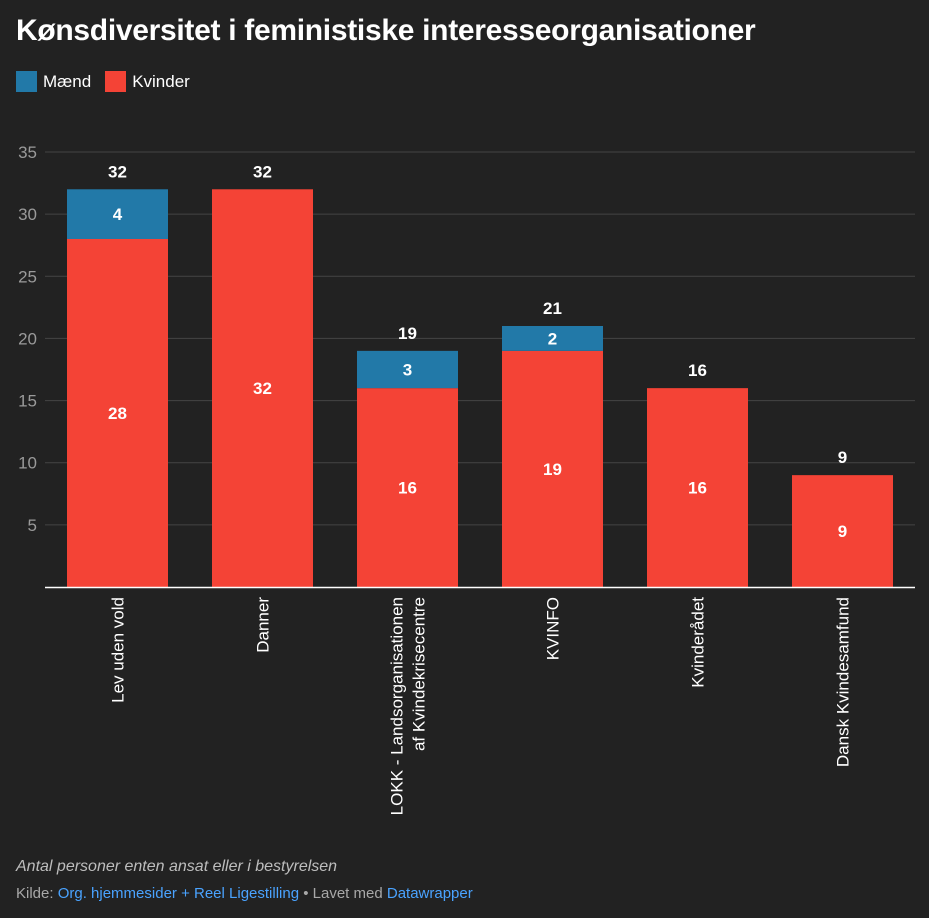 The image size is (929, 918). I want to click on data-label-kvinder: 9, so click(842, 531).